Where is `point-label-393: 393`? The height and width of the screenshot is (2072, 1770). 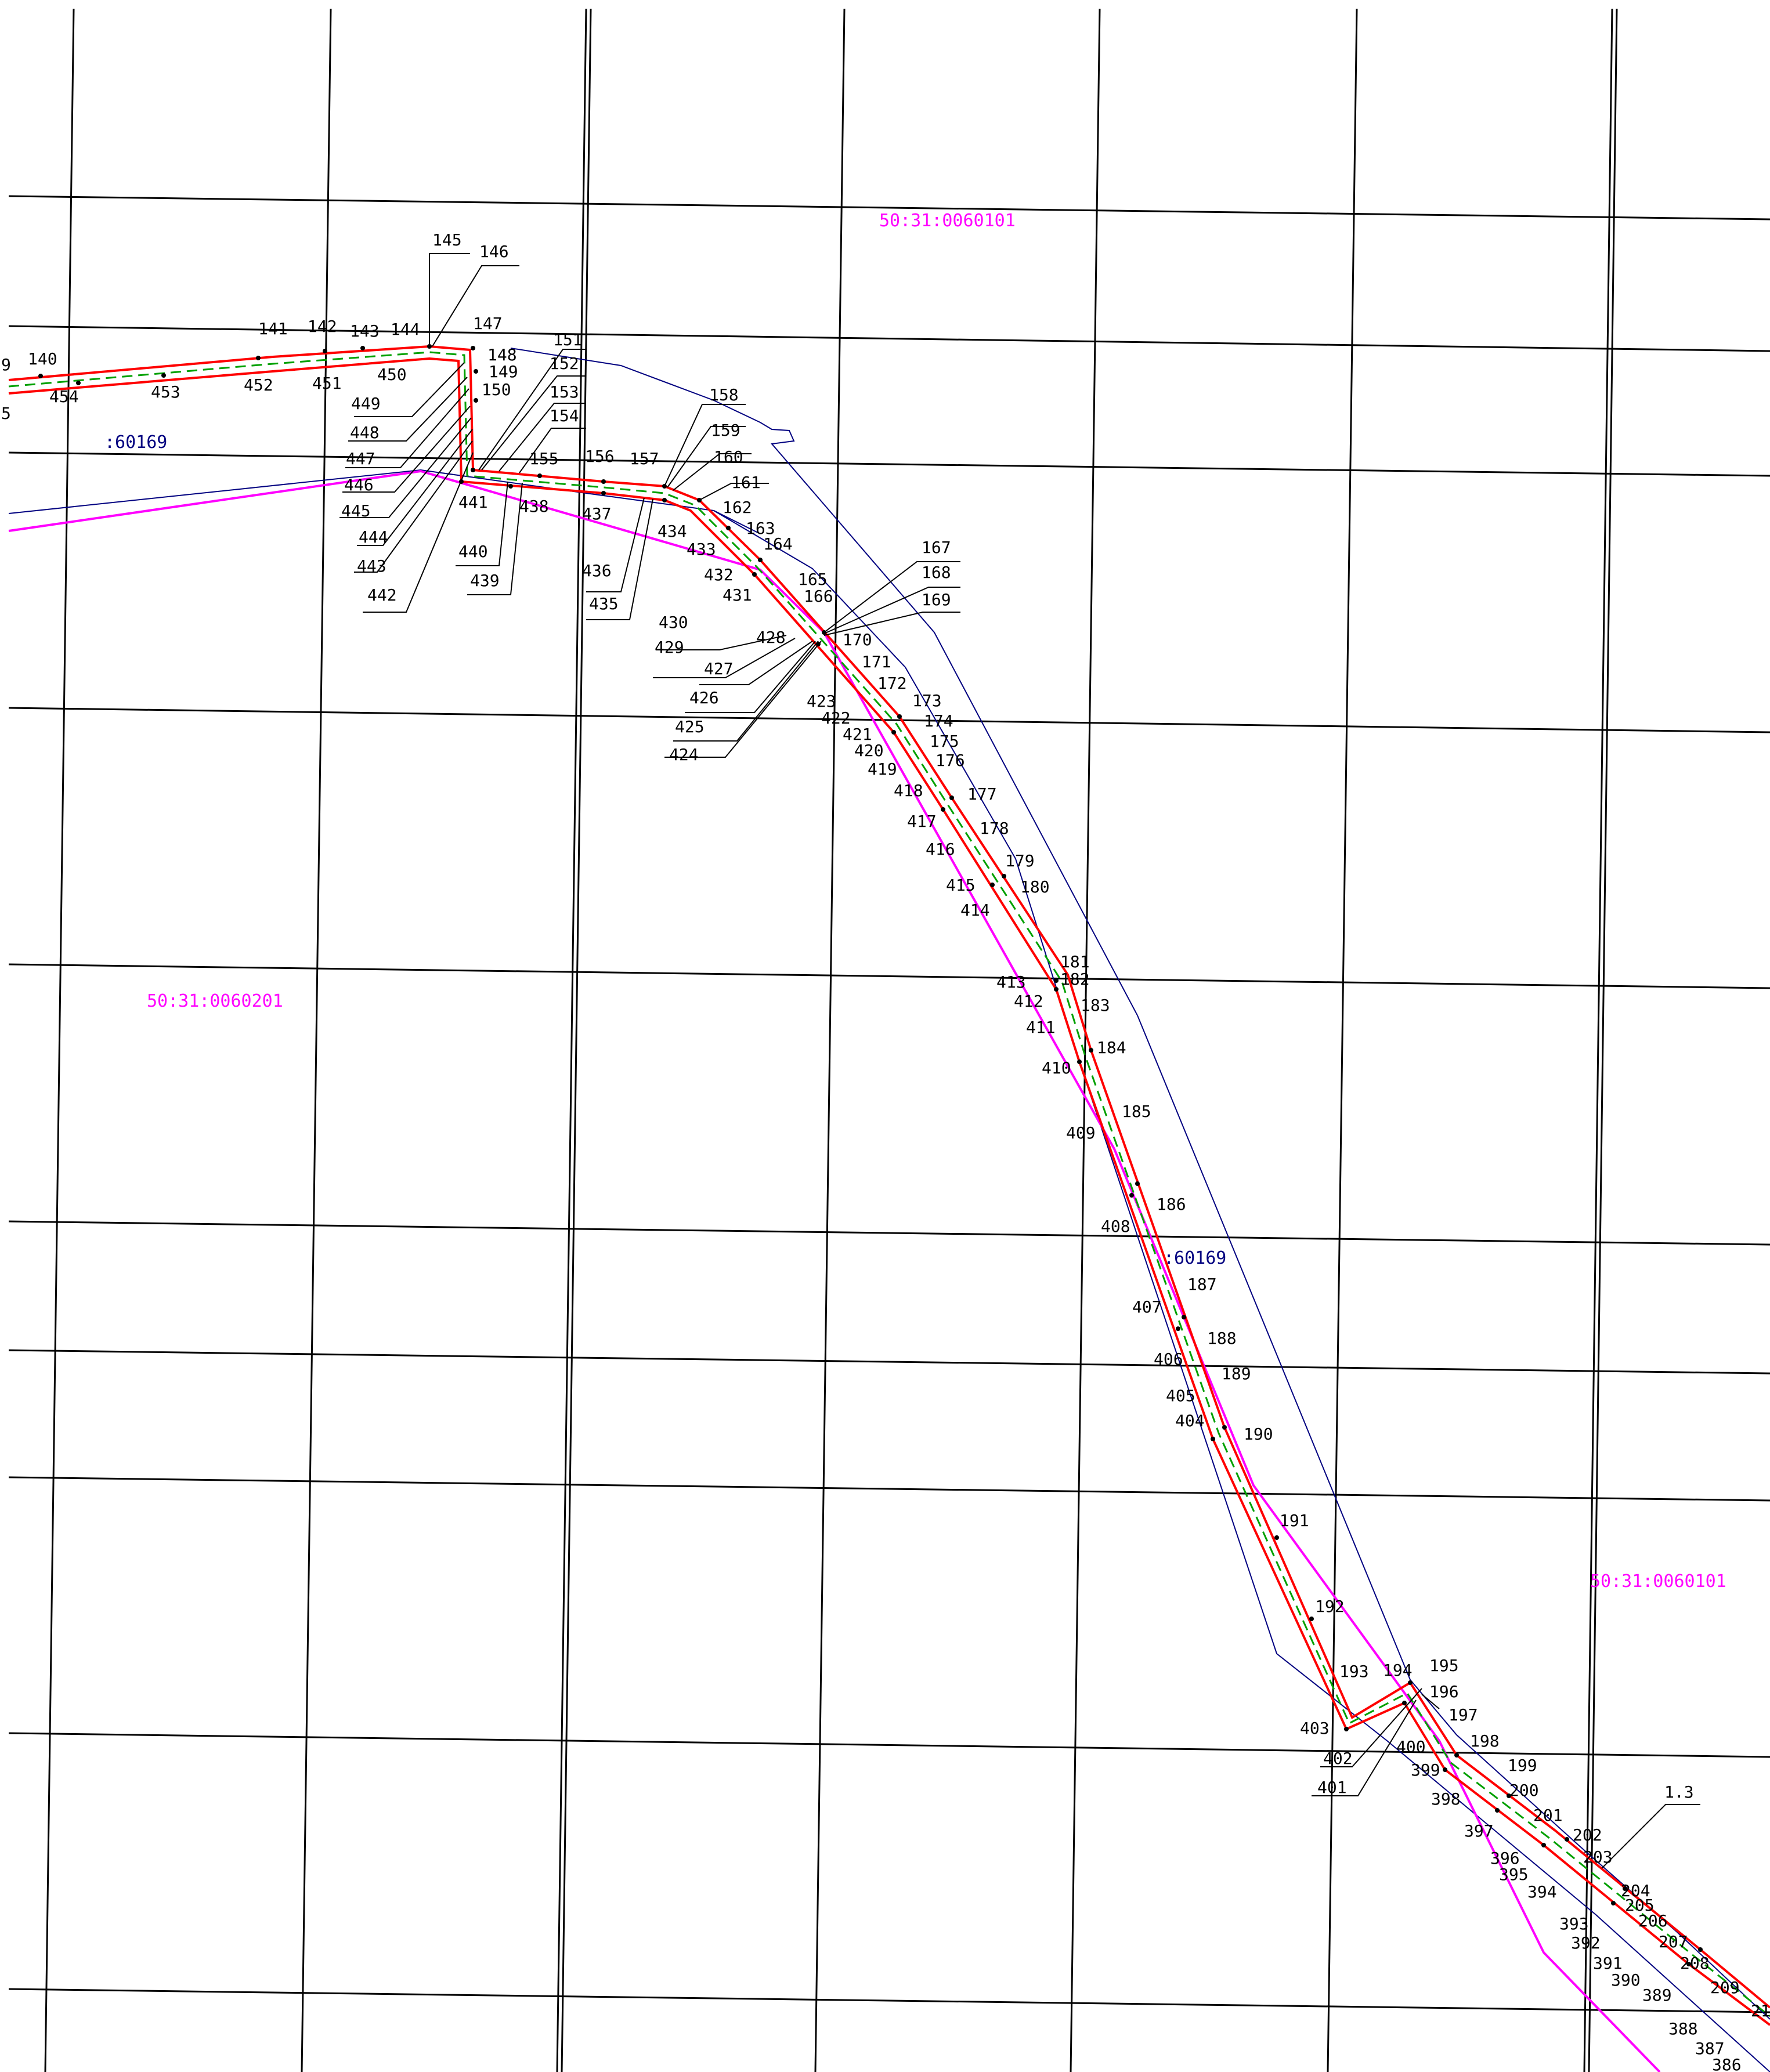 point-label-393: 393 is located at coordinates (1574, 1923).